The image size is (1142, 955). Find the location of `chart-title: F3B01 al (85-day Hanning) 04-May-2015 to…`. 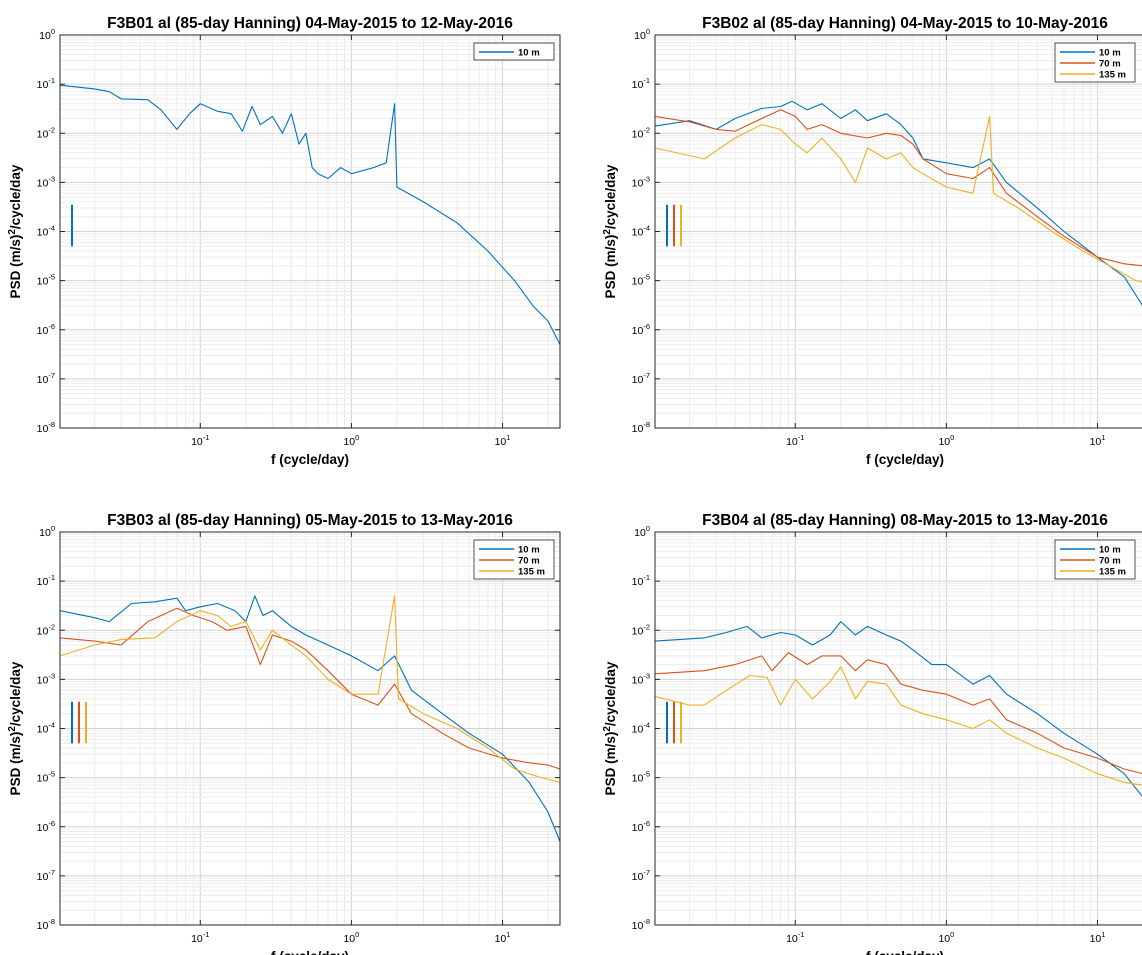

chart-title: F3B01 al (85-day Hanning) 04-May-2015 to… is located at coordinates (310, 23).